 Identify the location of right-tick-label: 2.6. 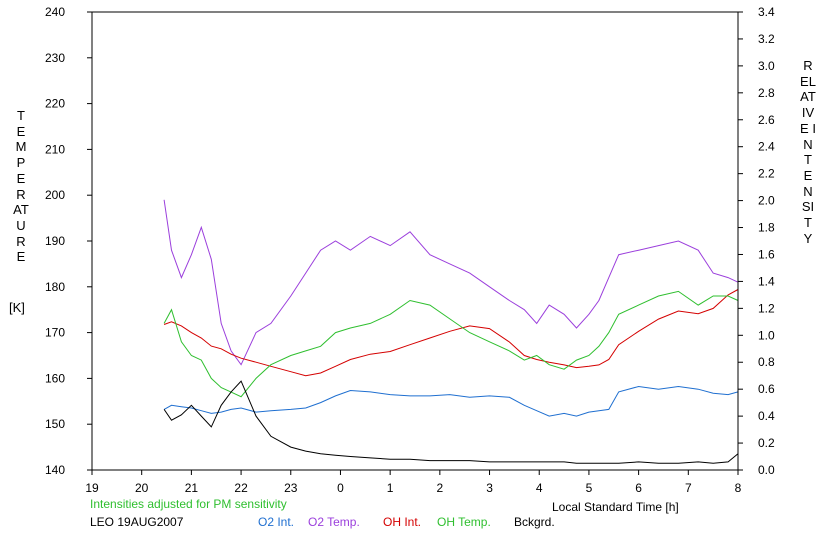
(766, 120).